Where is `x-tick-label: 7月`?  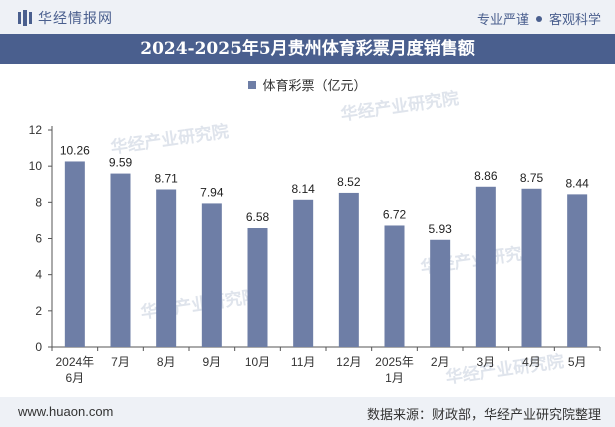 x-tick-label: 7月 is located at coordinates (120, 362).